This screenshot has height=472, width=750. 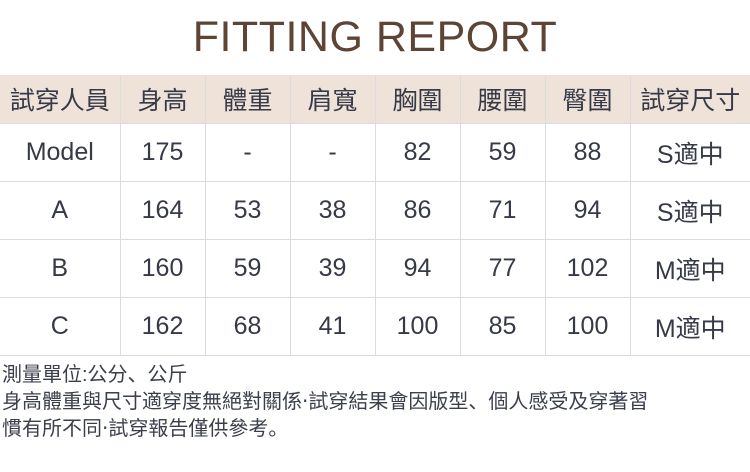 What do you see at coordinates (163, 268) in the screenshot?
I see `cell-height: 160` at bounding box center [163, 268].